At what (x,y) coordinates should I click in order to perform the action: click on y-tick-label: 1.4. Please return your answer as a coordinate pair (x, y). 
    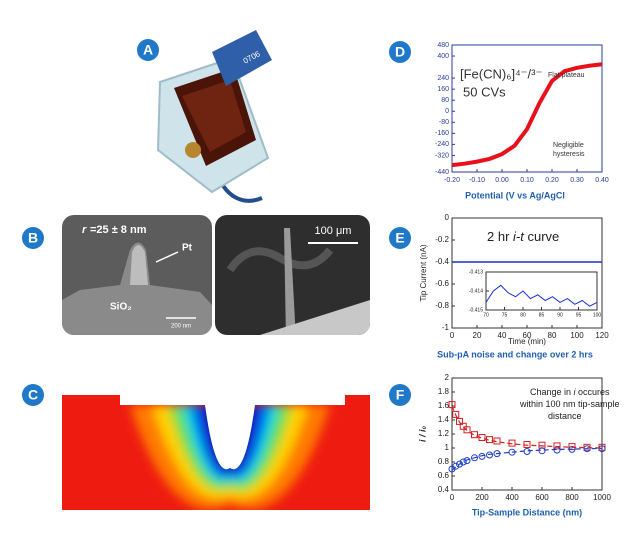
    Looking at the image, I should click on (444, 419).